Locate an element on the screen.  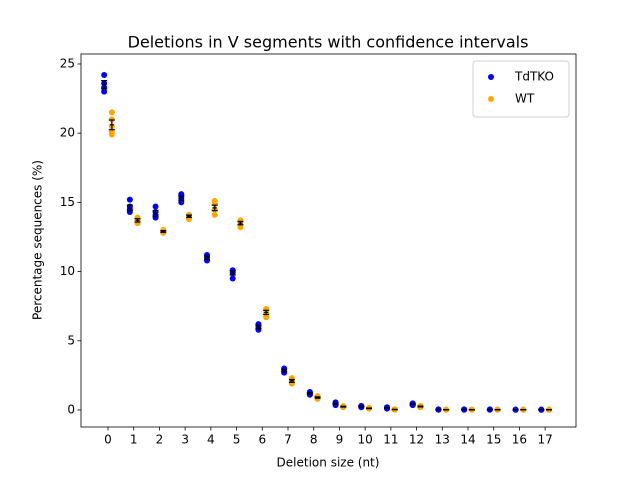
x-tick-label: 4 is located at coordinates (211, 440).